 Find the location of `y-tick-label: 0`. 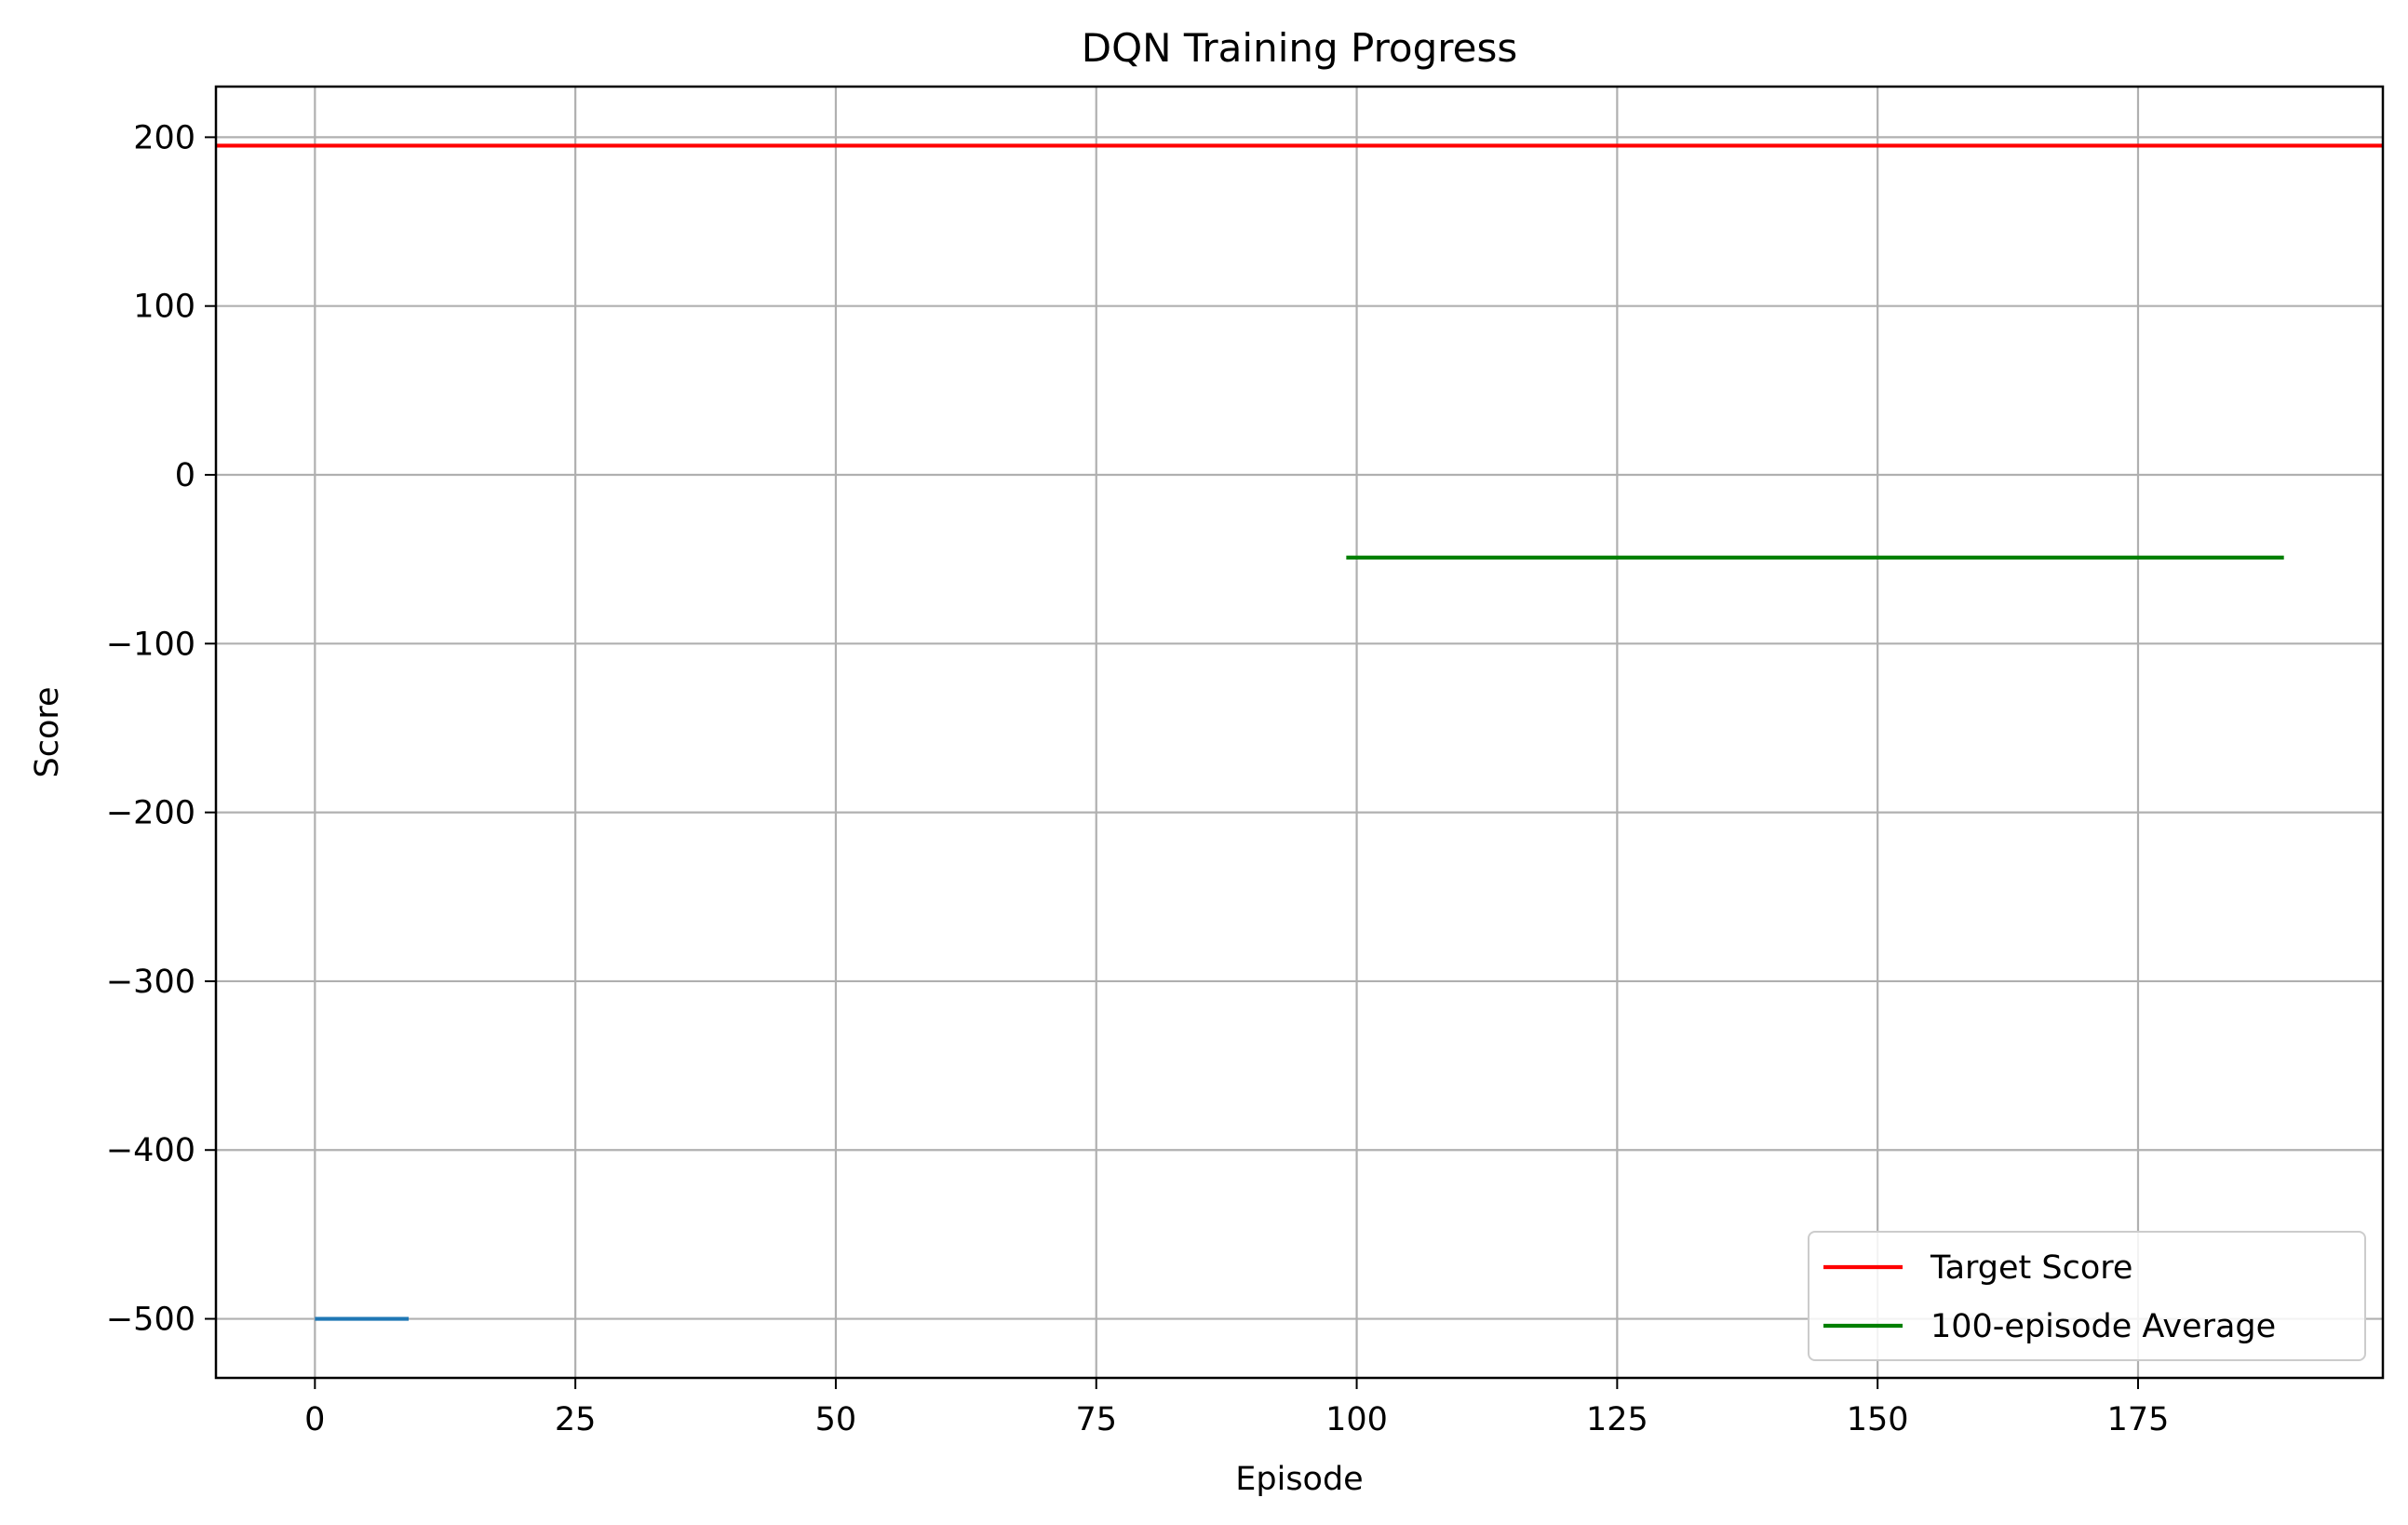

y-tick-label: 0 is located at coordinates (185, 475).